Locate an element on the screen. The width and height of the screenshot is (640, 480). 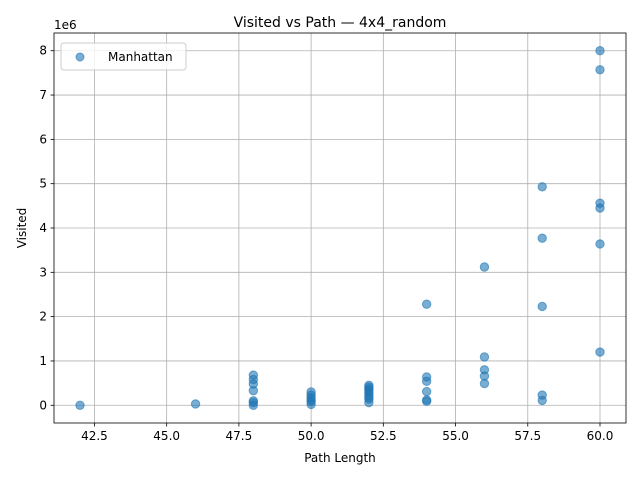
y-tick-label: 8 is located at coordinates (43, 51).